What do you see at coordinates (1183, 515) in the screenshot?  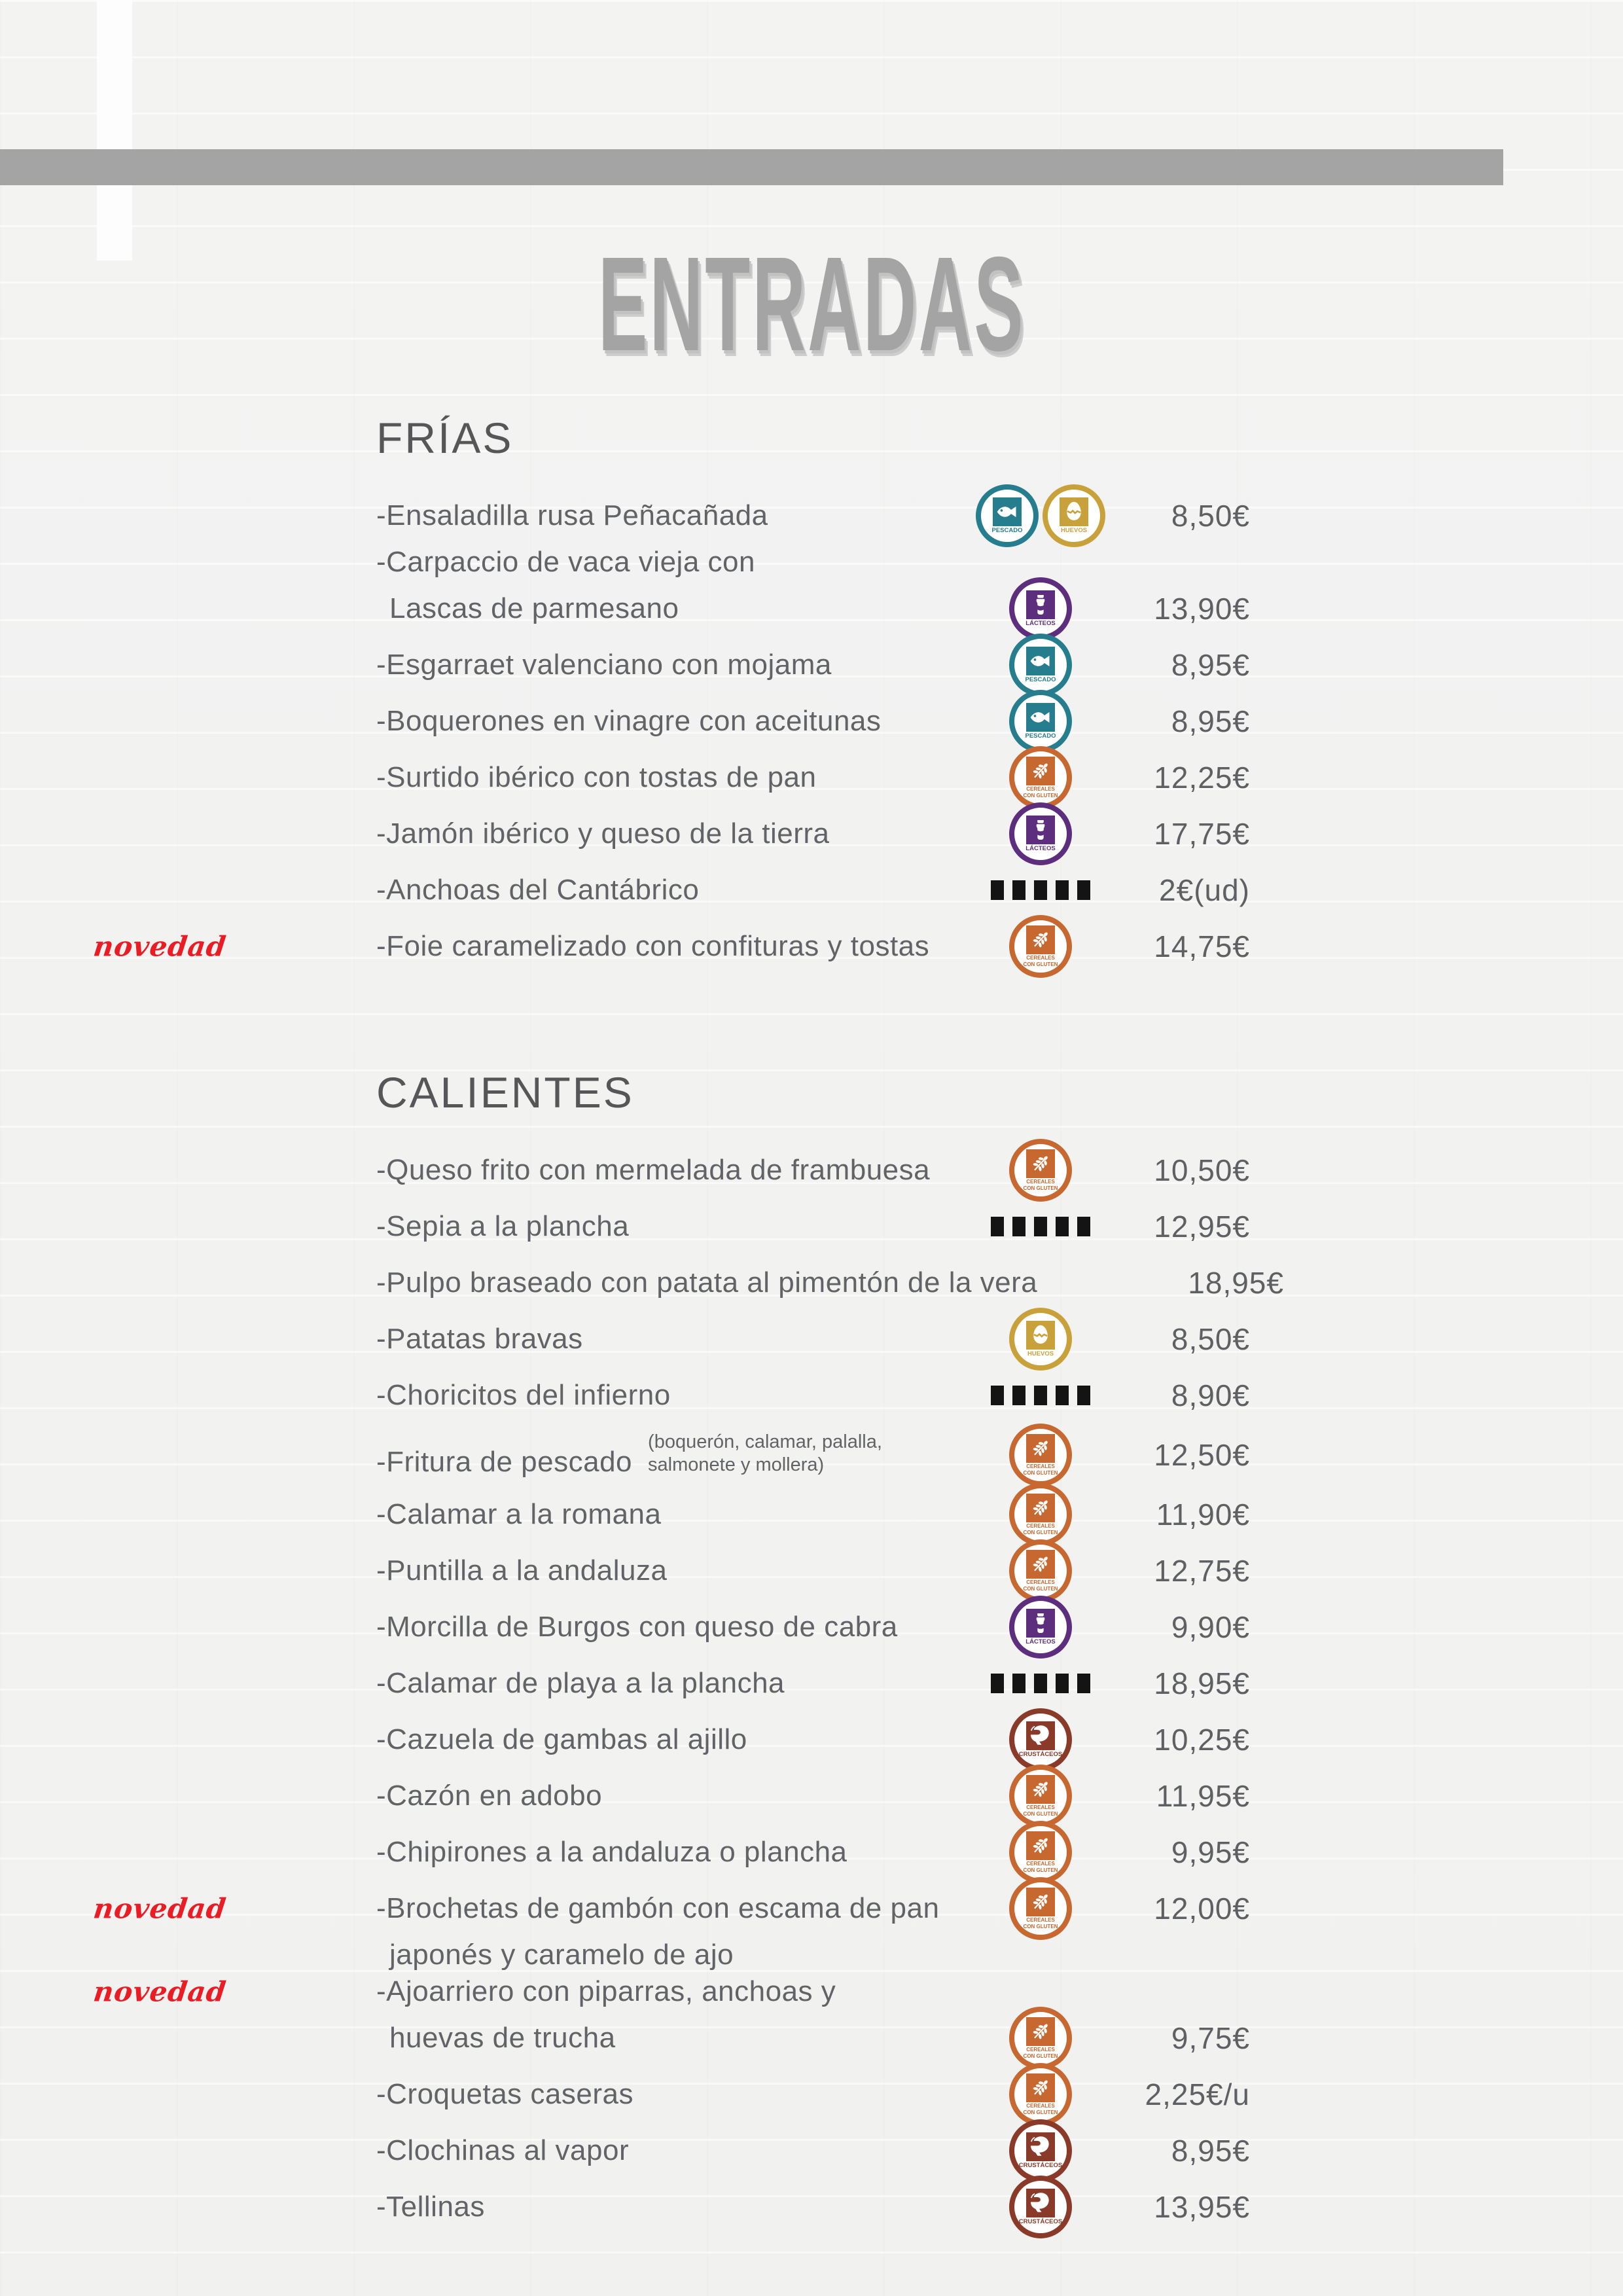 I see `item-price-col: 8,50€` at bounding box center [1183, 515].